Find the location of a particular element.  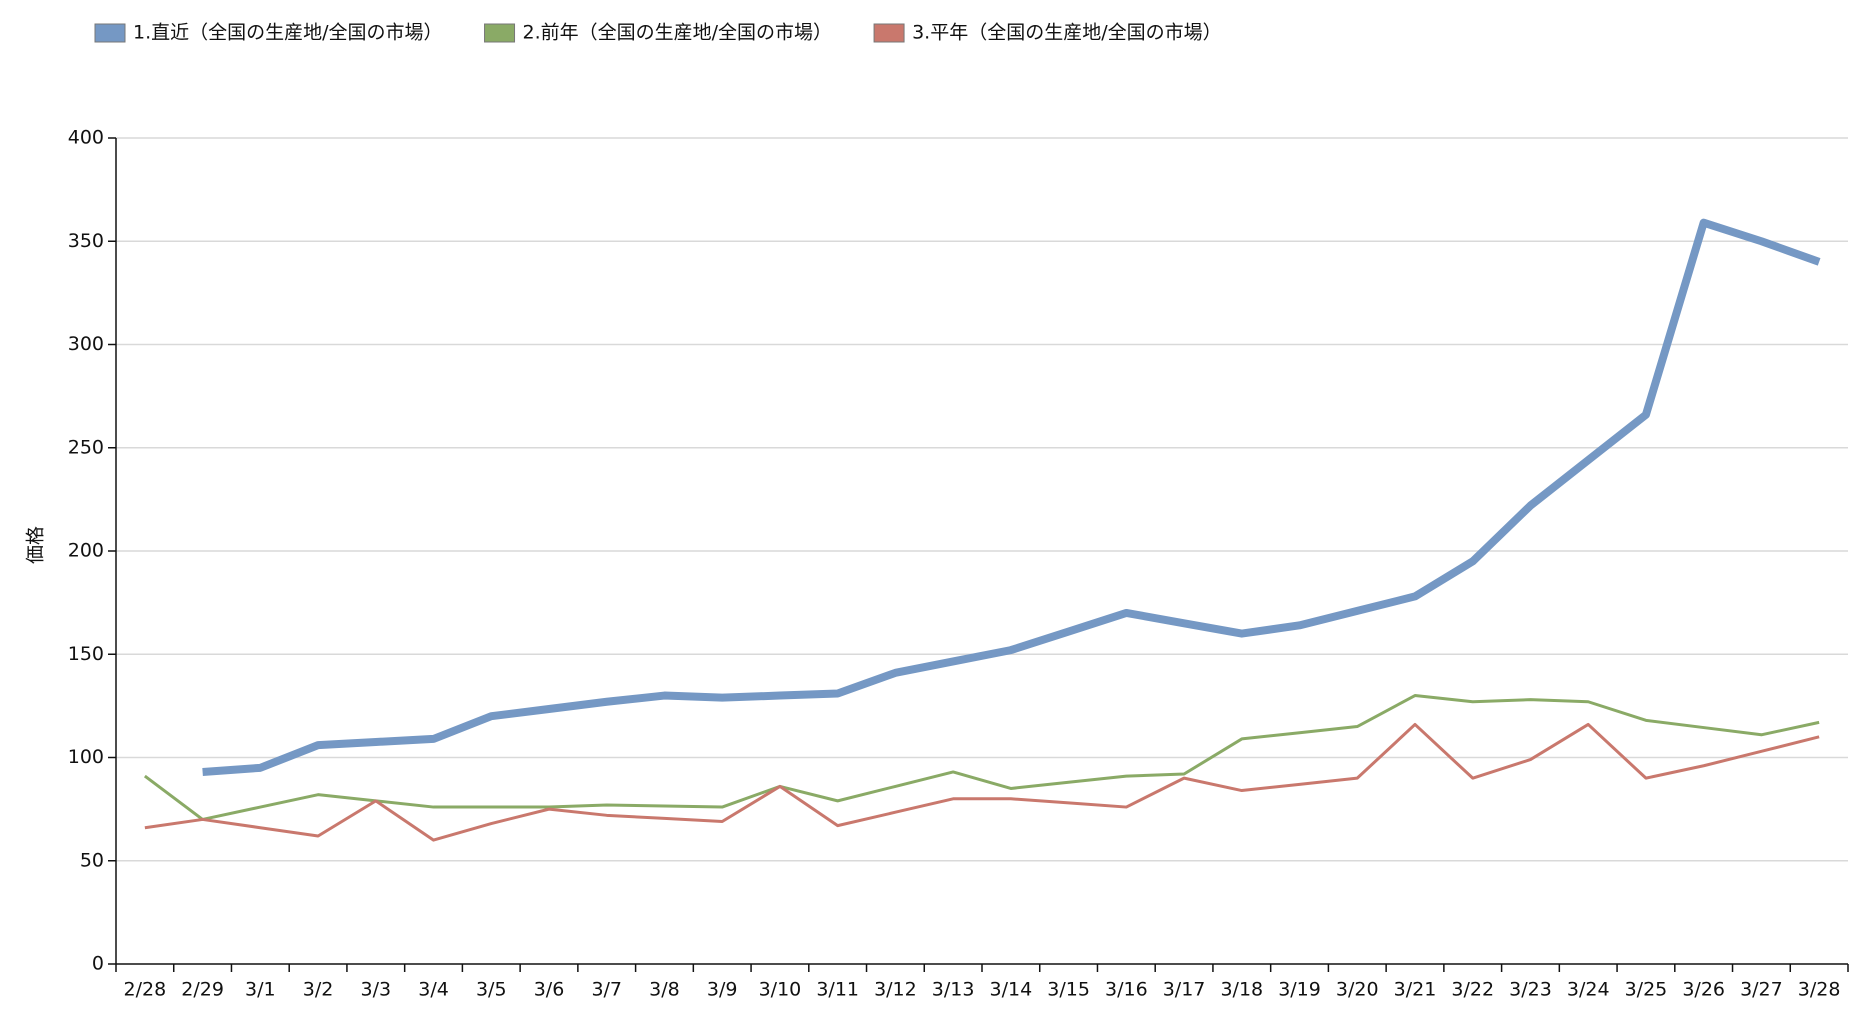

x-tick-label: 3/19 is located at coordinates (1299, 990).